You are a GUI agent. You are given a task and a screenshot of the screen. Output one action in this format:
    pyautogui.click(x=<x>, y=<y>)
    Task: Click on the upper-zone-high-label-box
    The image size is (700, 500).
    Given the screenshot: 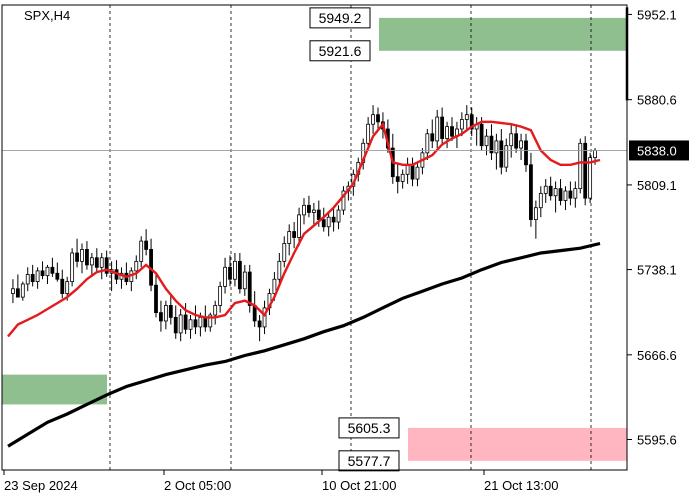 What is the action you would take?
    pyautogui.click(x=340, y=18)
    